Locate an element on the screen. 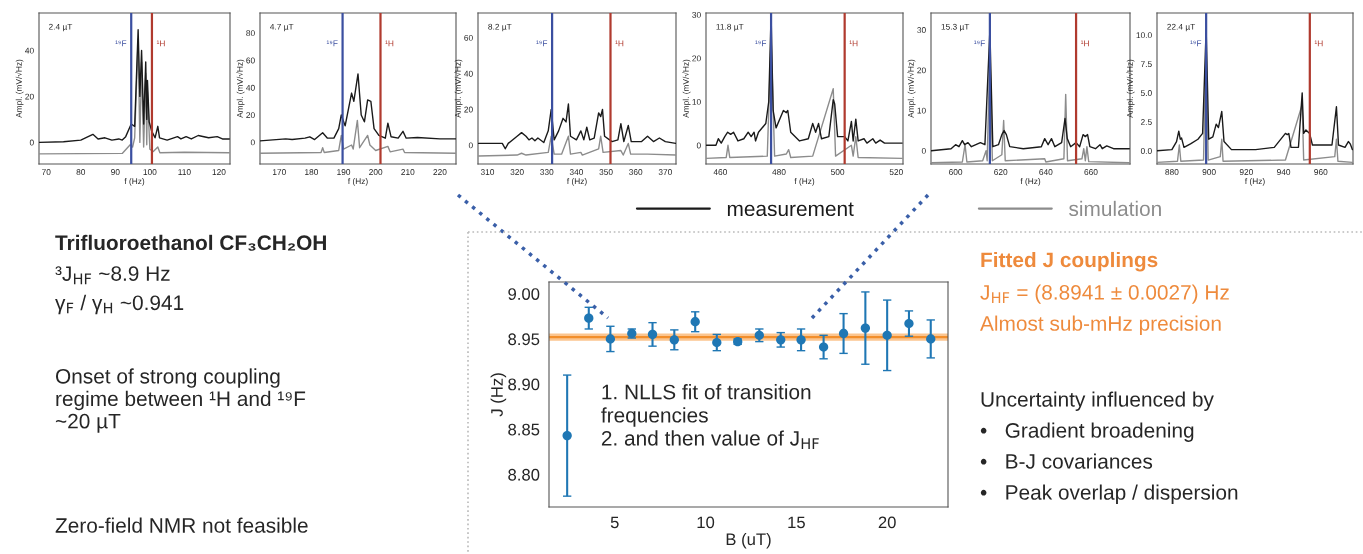 The image size is (1363, 554). x-tick-label: 190 is located at coordinates (344, 172).